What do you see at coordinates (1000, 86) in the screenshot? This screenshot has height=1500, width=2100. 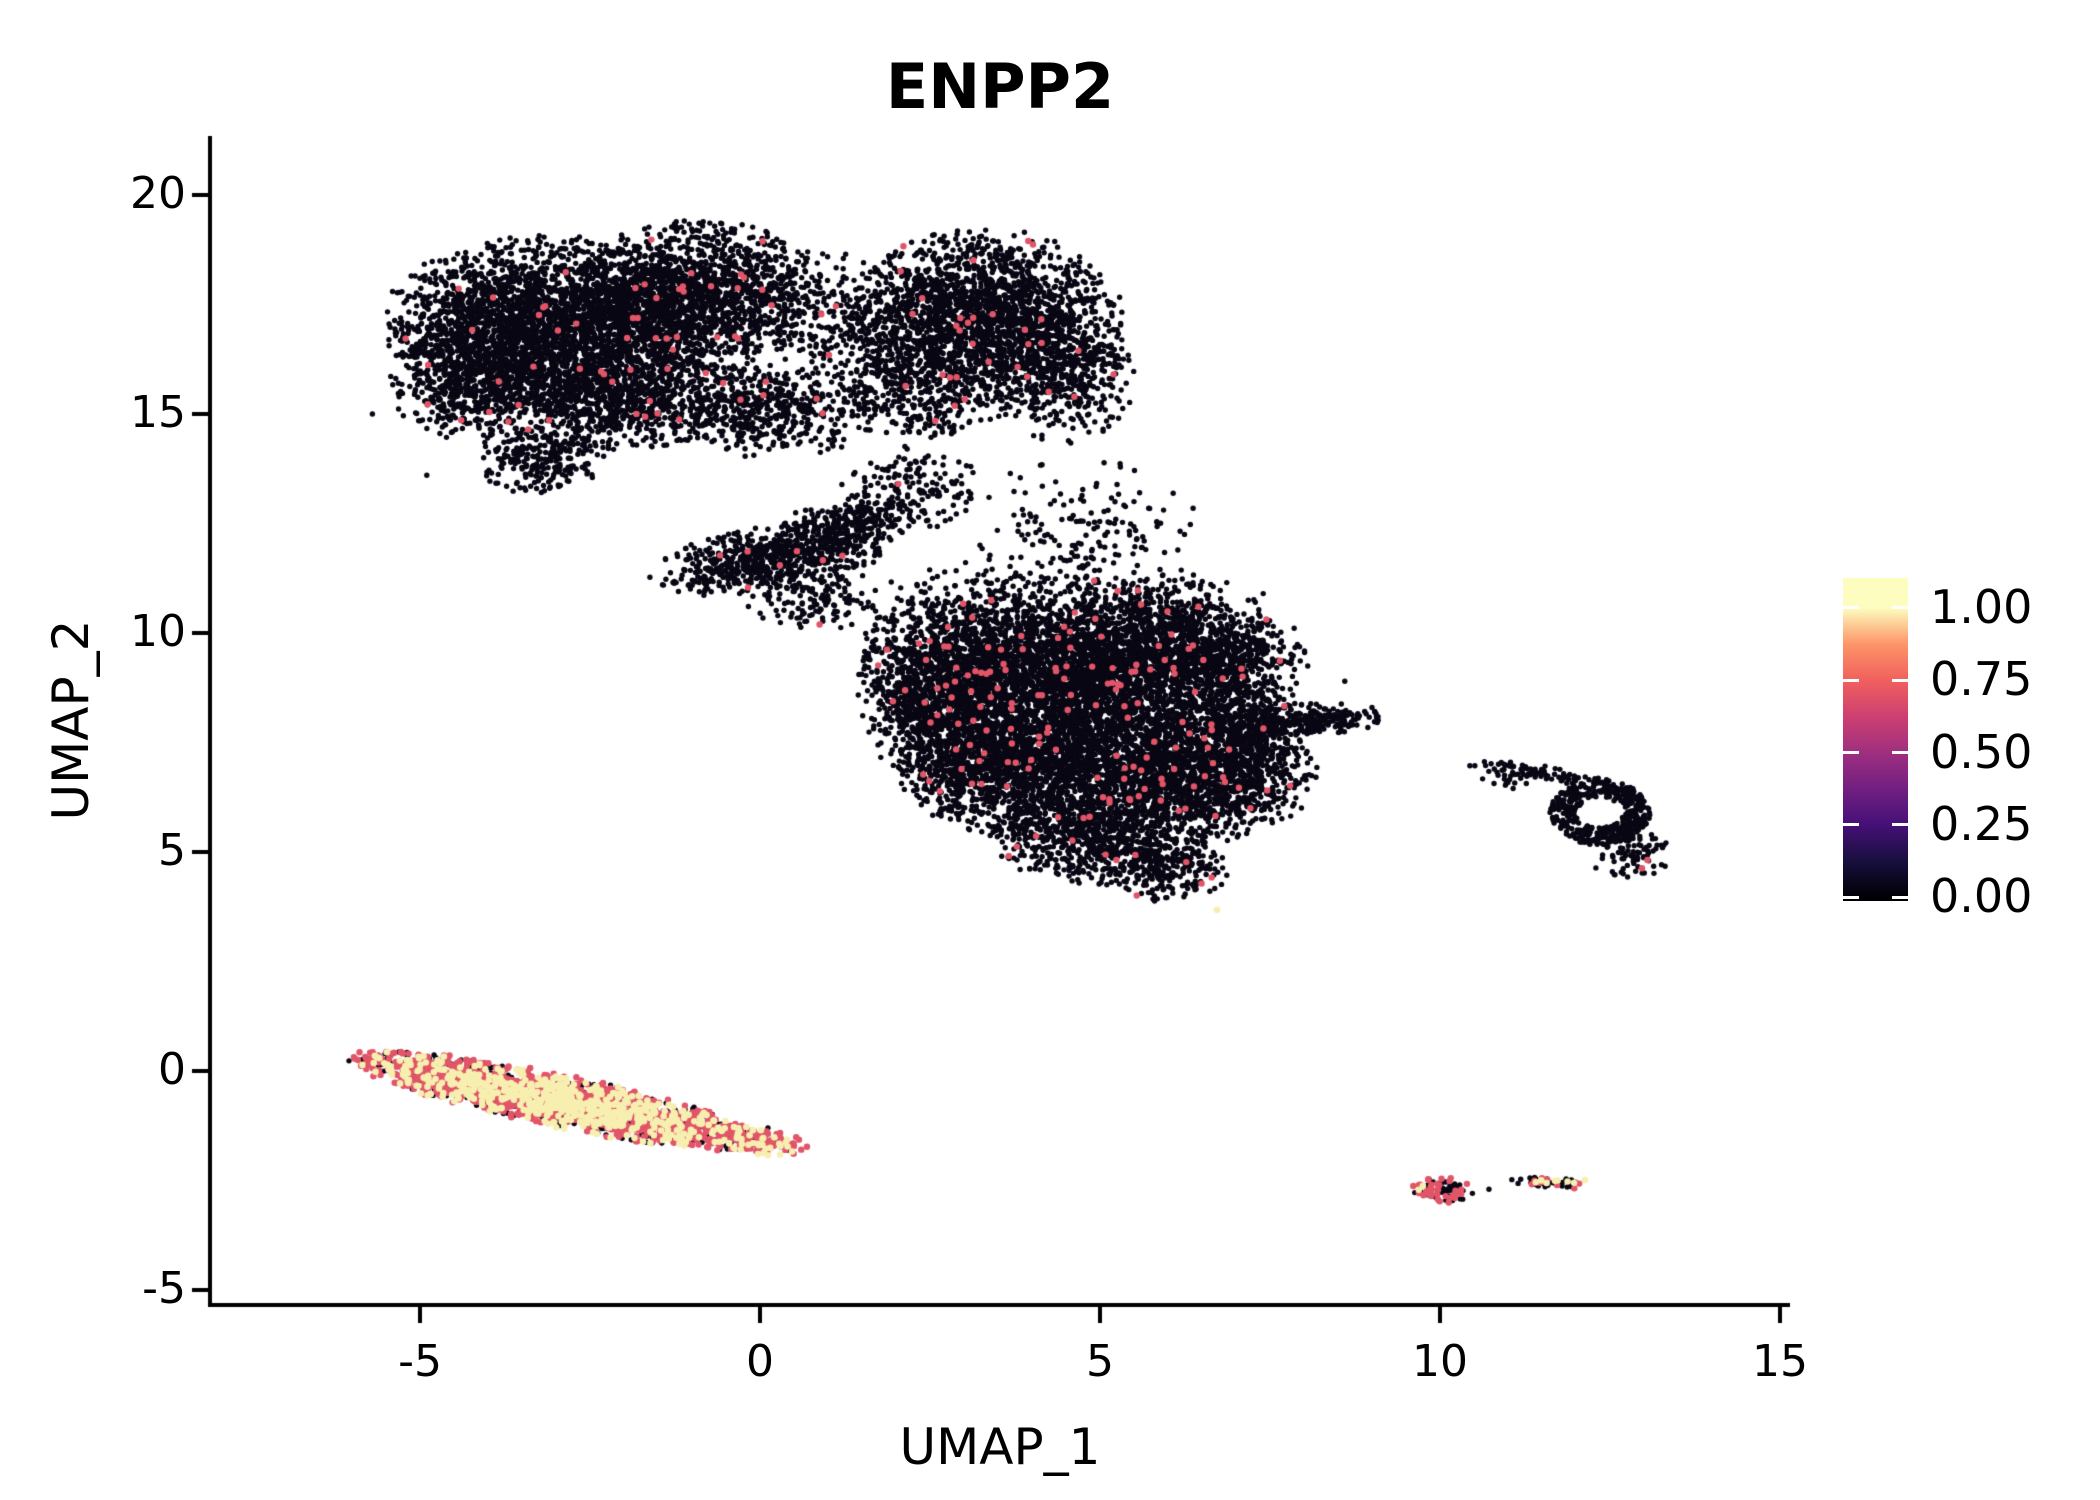 I see `plot-title: ENPP2` at bounding box center [1000, 86].